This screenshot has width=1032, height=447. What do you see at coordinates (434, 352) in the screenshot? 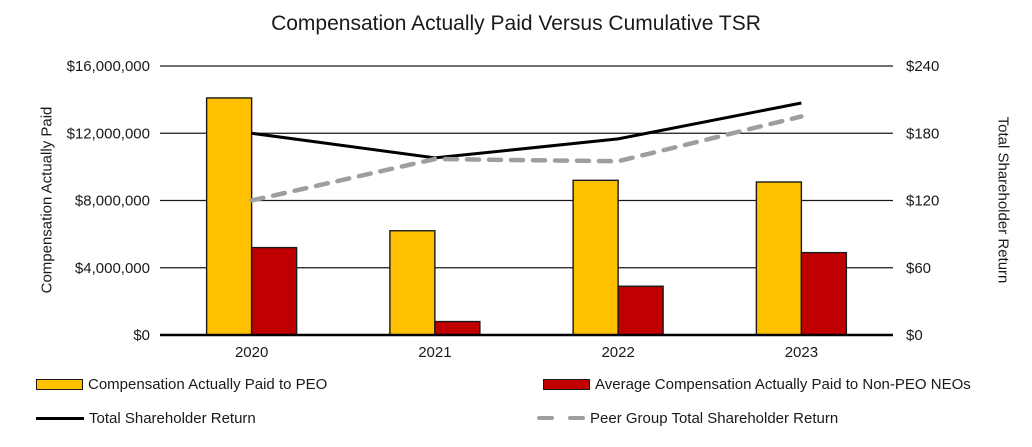
I see `x-axis-tick-label: 2021` at bounding box center [434, 352].